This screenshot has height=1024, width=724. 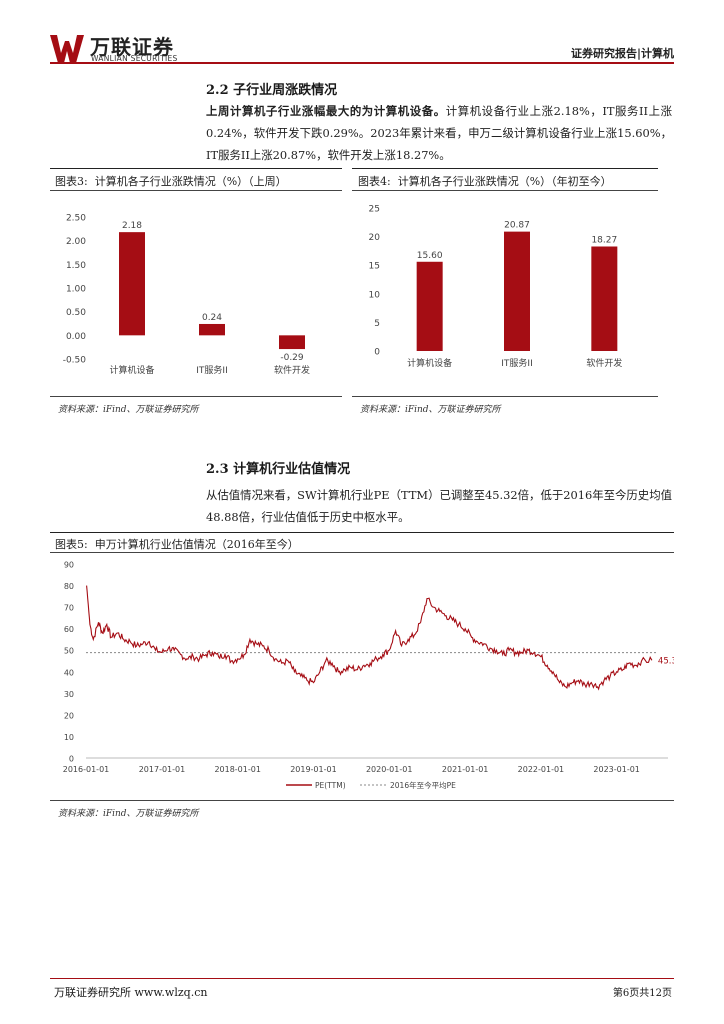 I want to click on fig3-top-rule, so click(x=196, y=168).